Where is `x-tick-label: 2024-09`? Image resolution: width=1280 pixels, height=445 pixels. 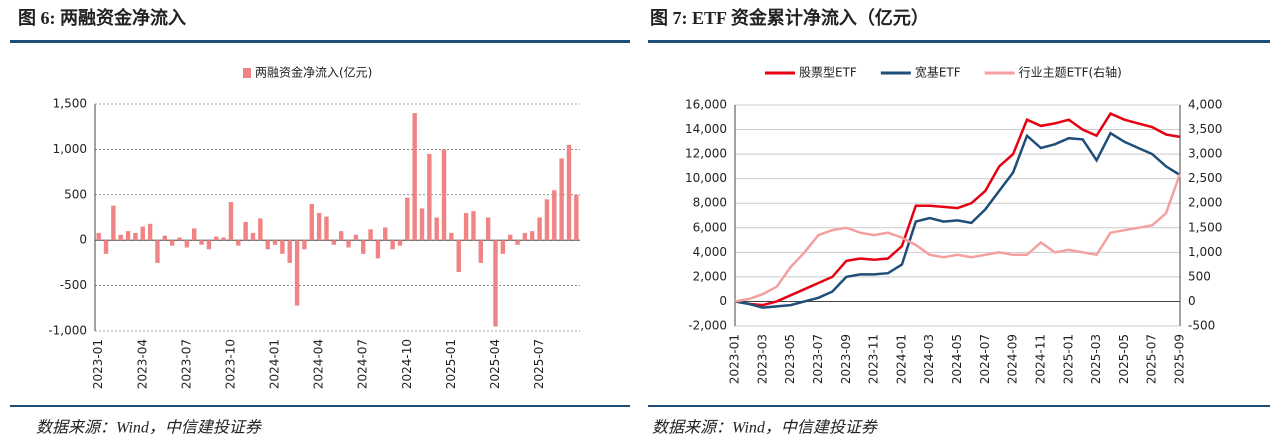 x-tick-label: 2024-09 is located at coordinates (1013, 359).